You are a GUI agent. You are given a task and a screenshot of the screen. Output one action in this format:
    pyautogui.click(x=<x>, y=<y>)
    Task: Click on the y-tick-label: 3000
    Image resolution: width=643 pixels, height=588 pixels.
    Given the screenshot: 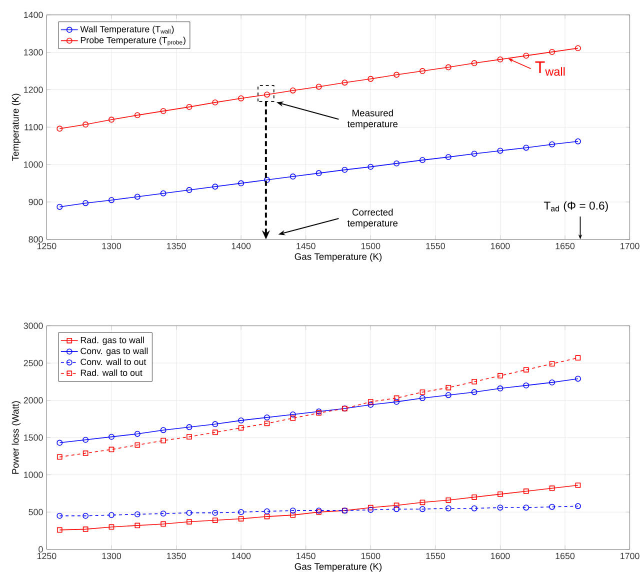 What is the action you would take?
    pyautogui.click(x=33, y=325)
    